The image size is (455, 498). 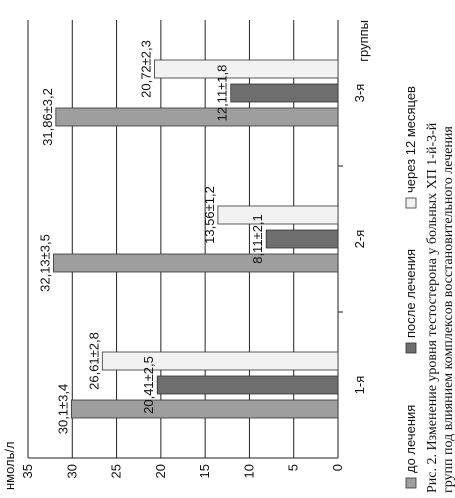 I want to click on bar-через-12-месяцев-3-я, so click(x=246, y=69).